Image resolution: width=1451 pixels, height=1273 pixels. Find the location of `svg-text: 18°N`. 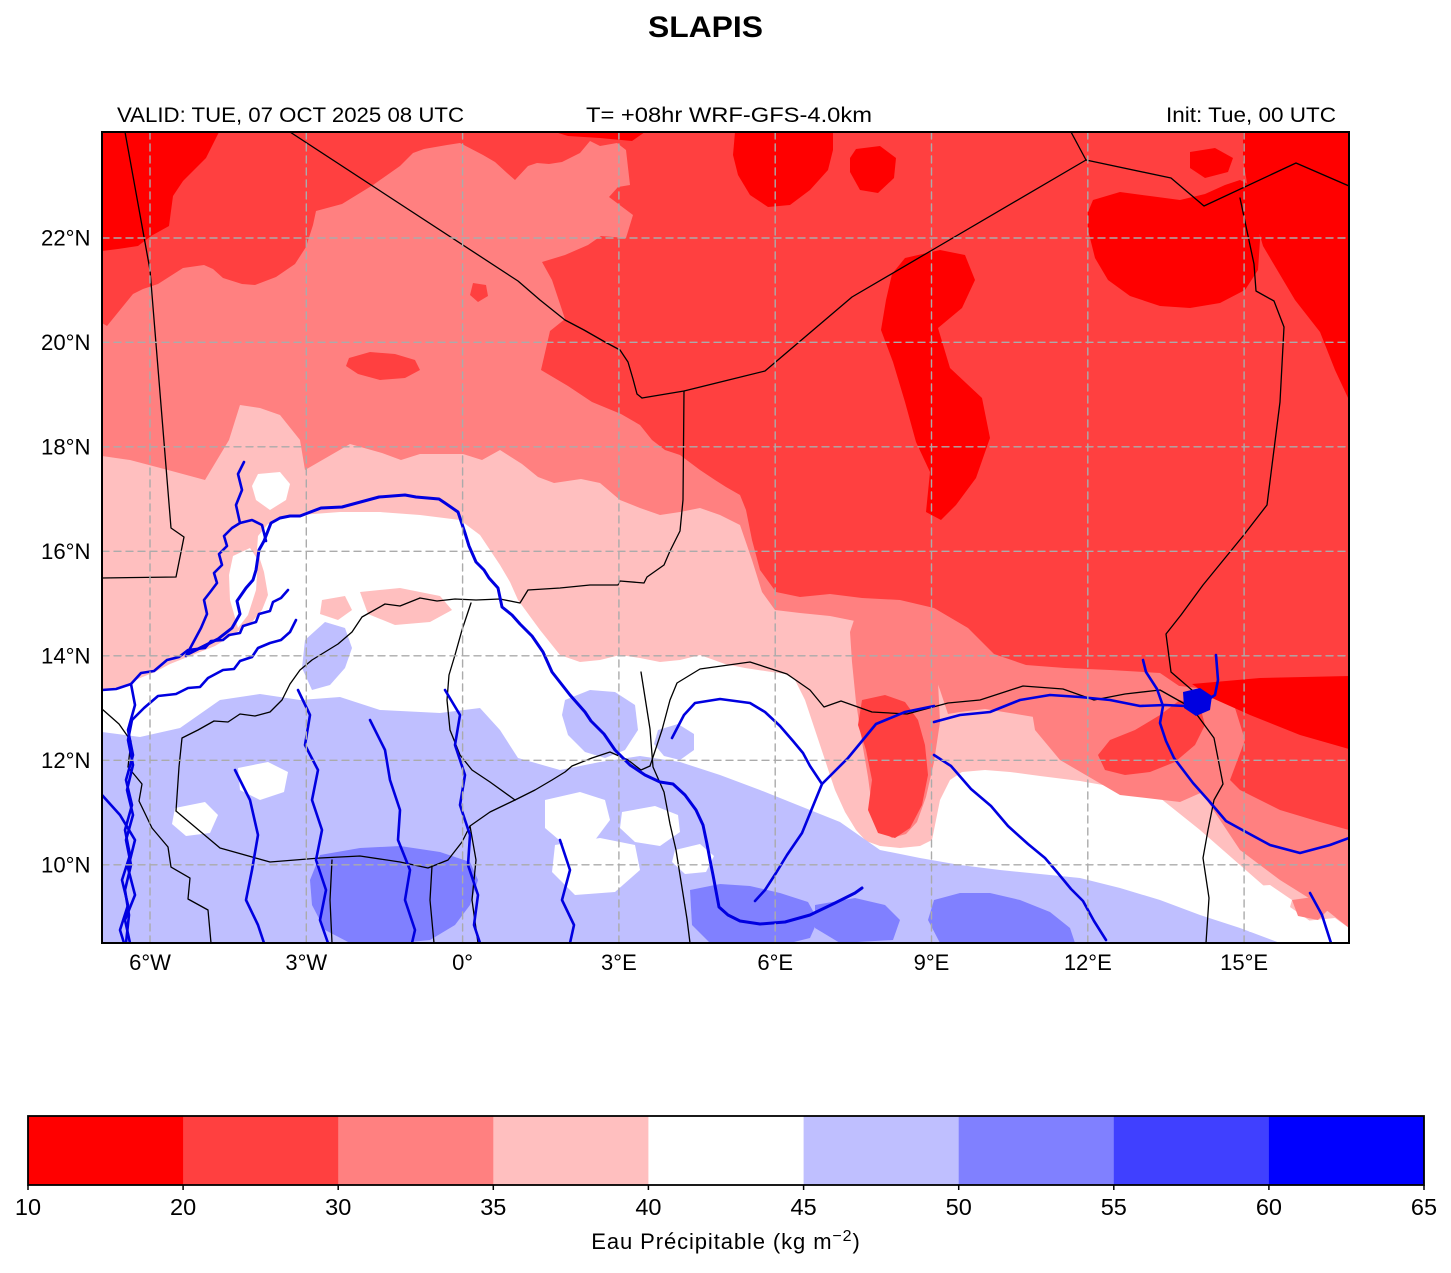

svg-text: 18°N is located at coordinates (66, 446).